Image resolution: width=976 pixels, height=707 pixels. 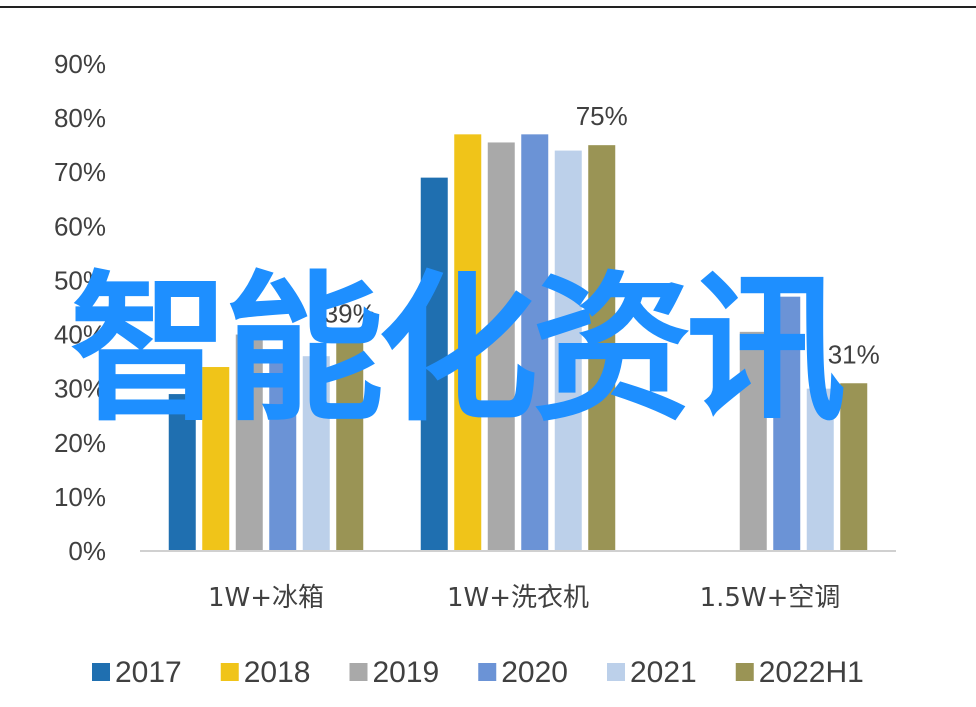 What do you see at coordinates (80, 118) in the screenshot?
I see `y-tick-label: 80%` at bounding box center [80, 118].